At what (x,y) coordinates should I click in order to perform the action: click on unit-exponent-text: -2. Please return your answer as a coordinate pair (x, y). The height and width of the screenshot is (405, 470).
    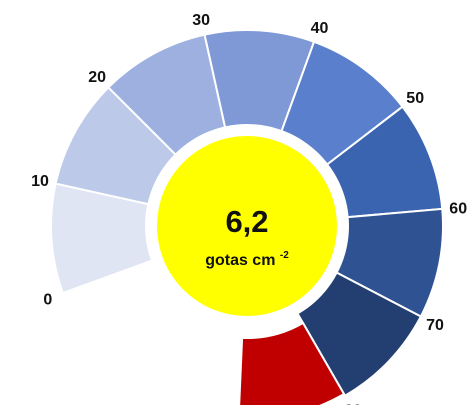
    Looking at the image, I should click on (284, 255).